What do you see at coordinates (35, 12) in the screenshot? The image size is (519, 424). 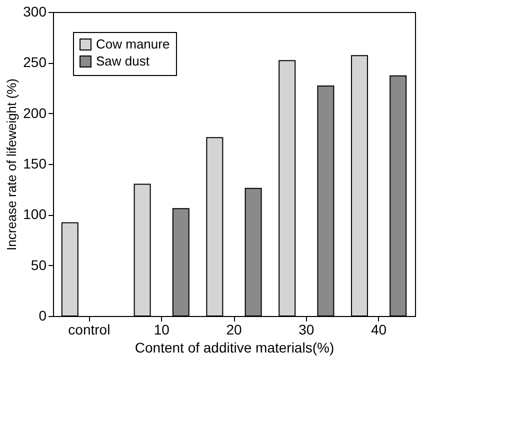 I see `y-tick-label: 300` at bounding box center [35, 12].